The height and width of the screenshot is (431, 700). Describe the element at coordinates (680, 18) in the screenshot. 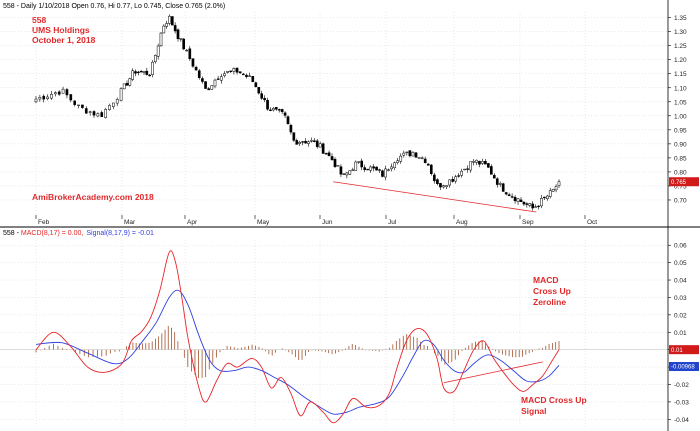

I see `price-tick-label: 1.35` at that location.